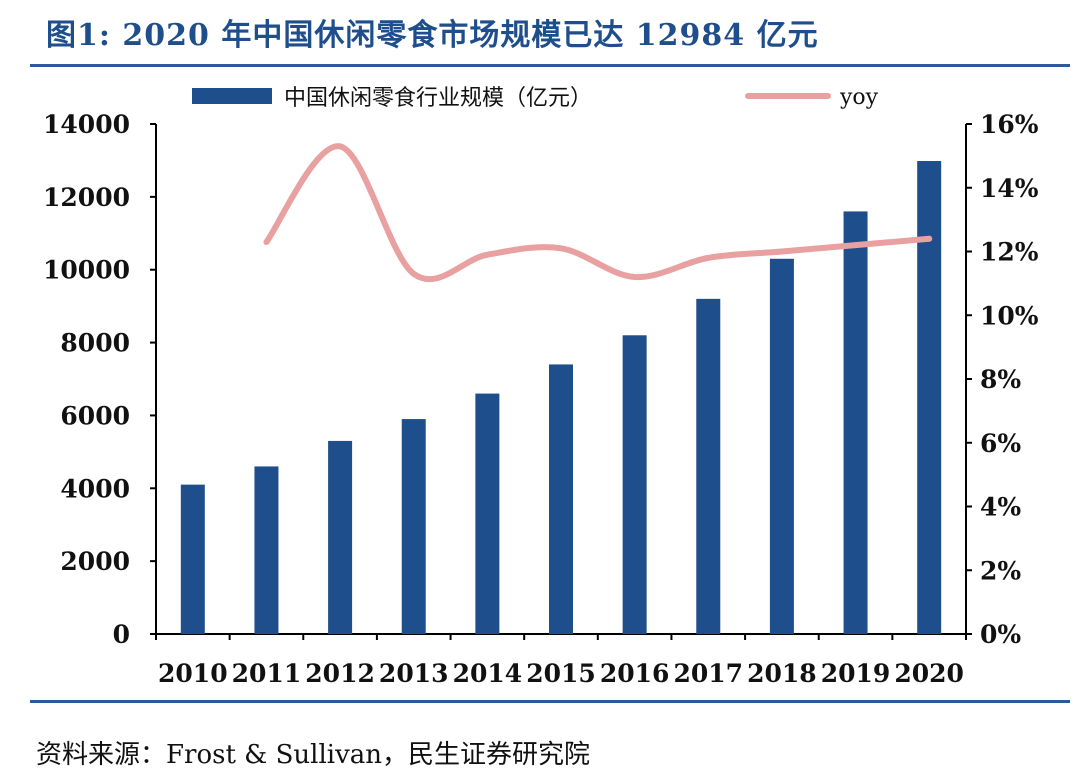  I want to click on bar-2011, so click(266, 550).